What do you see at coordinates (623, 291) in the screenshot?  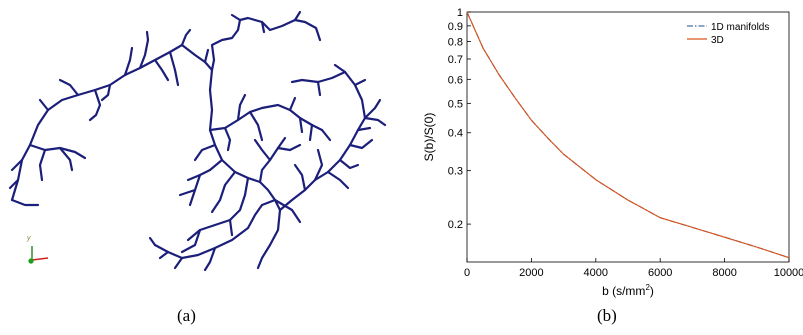 I see `x-axis-label-main: b (s/mm` at bounding box center [623, 291].